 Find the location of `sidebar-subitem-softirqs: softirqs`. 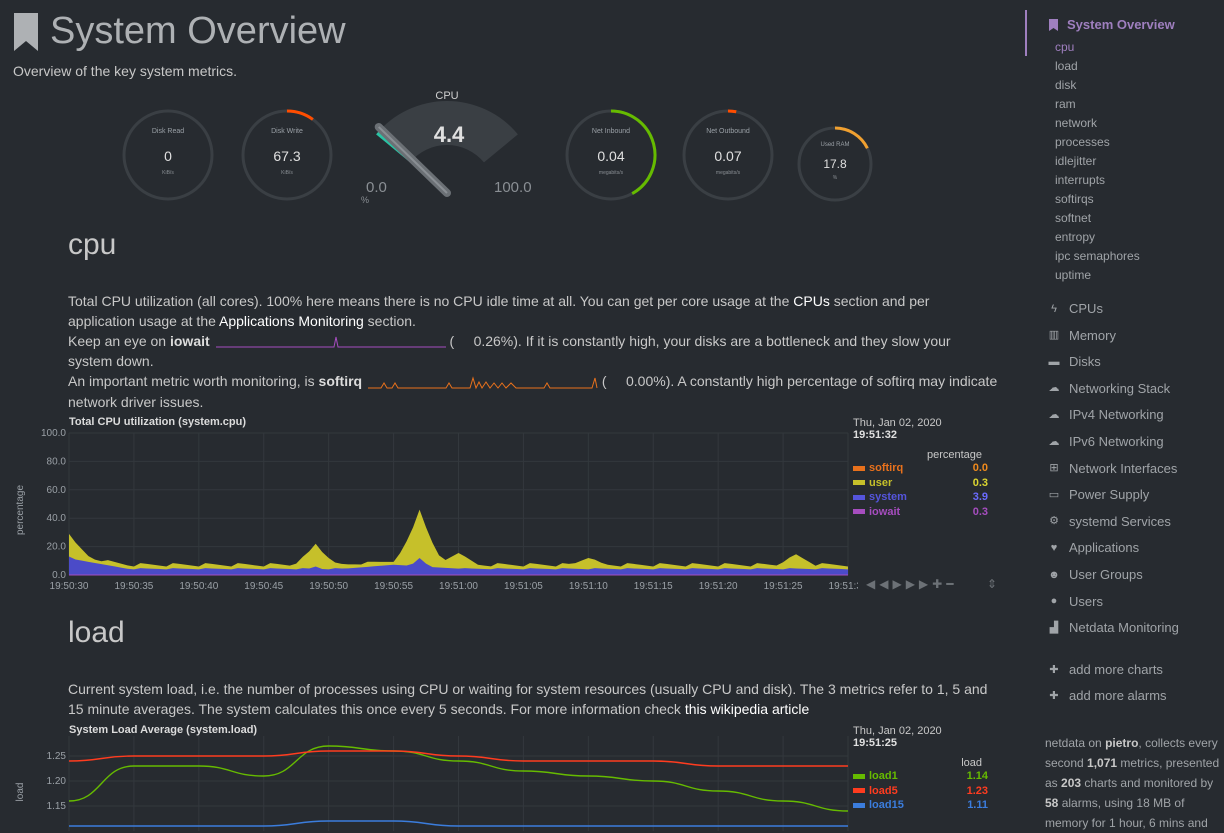

sidebar-subitem-softirqs: softirqs is located at coordinates (1074, 199).